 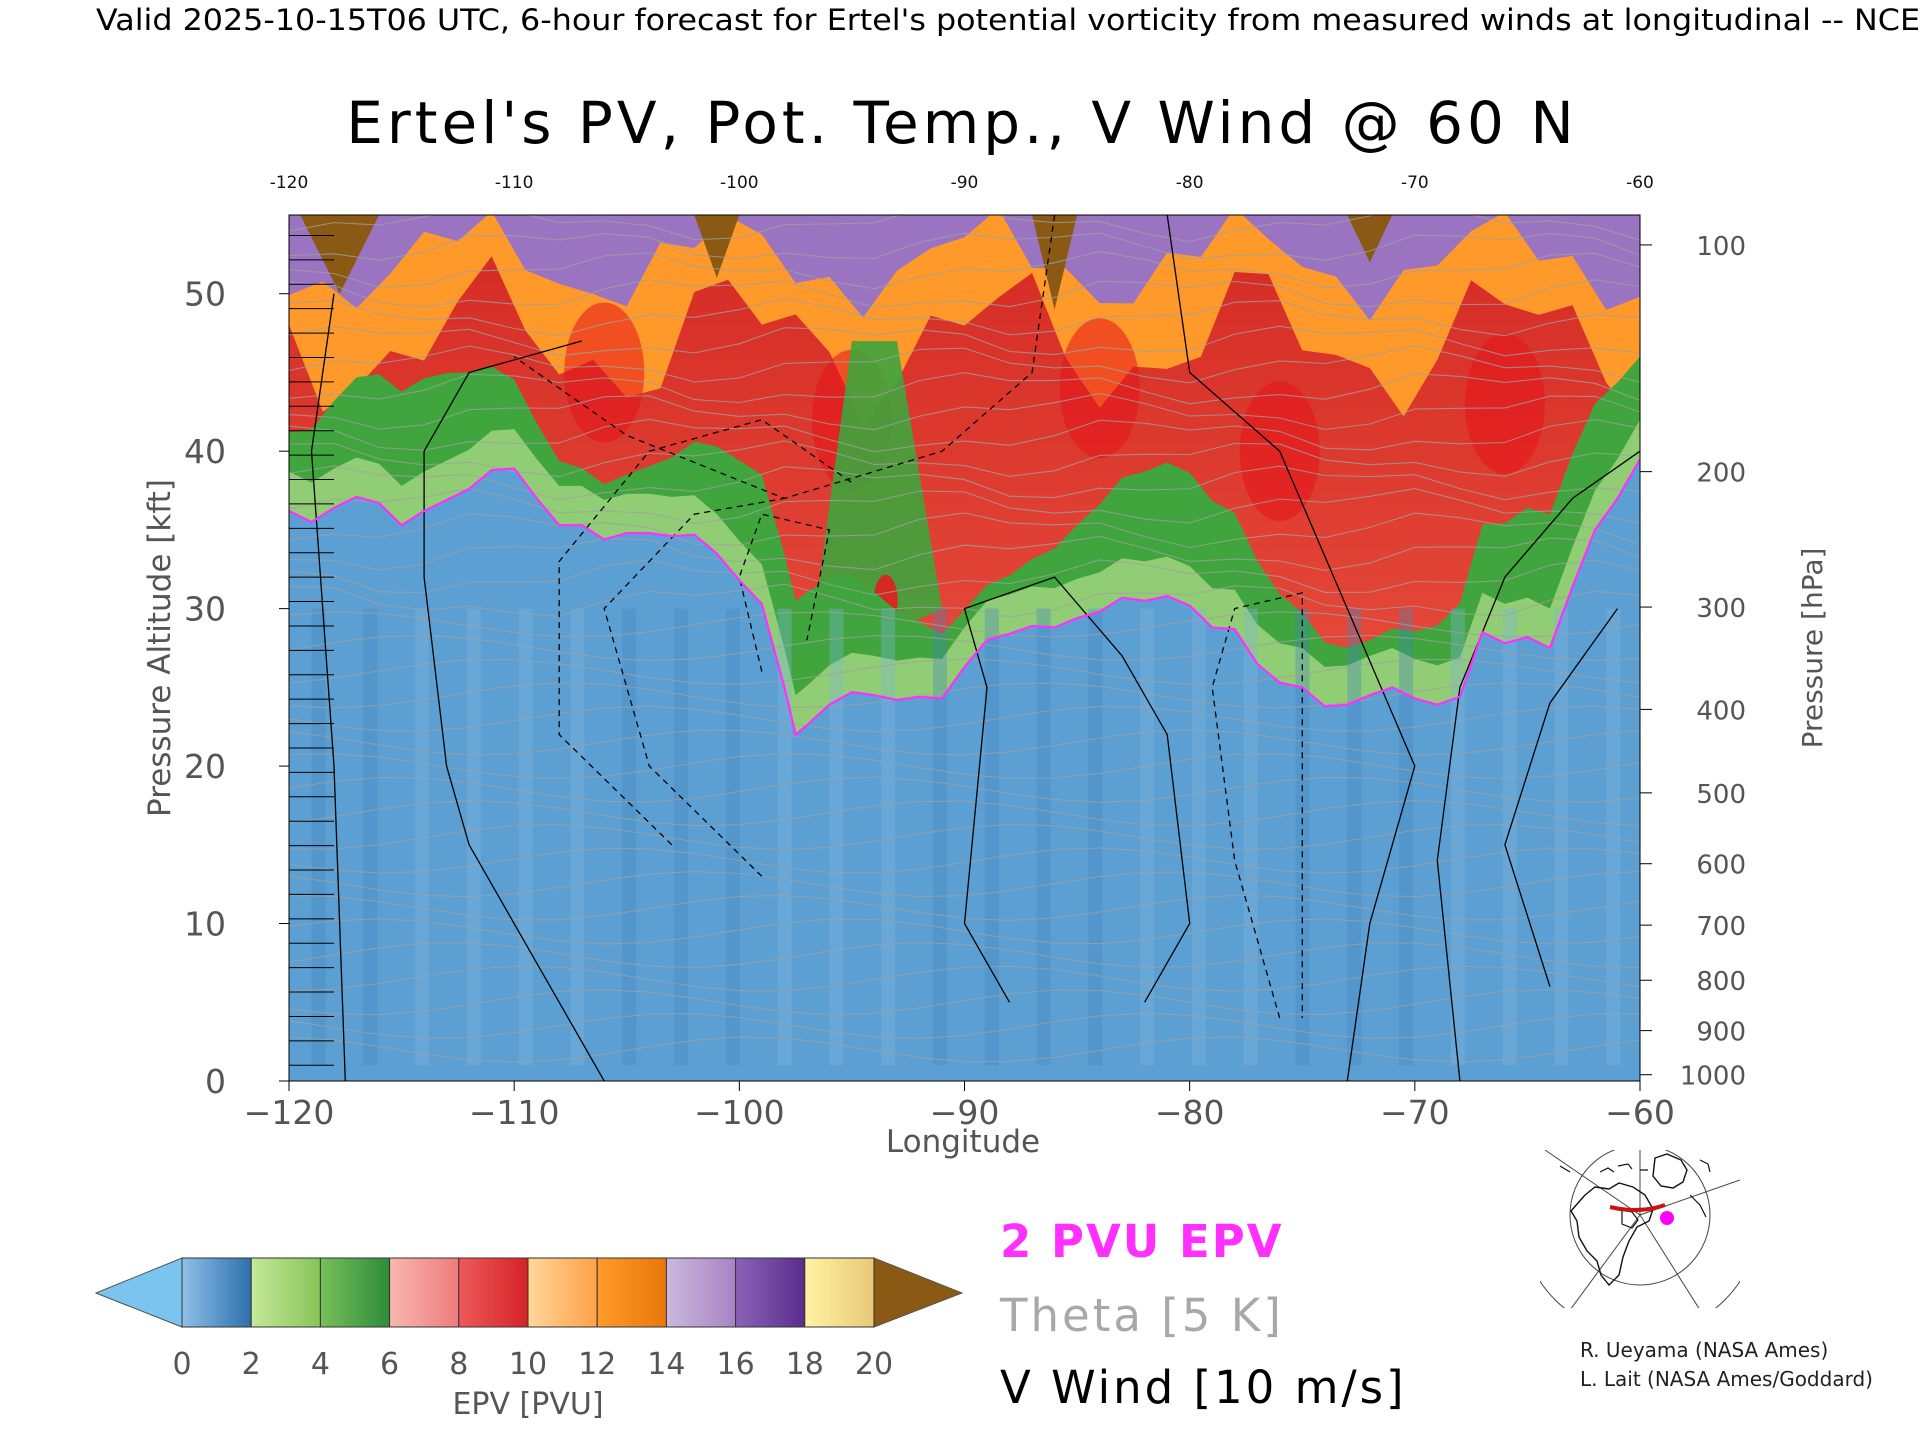 What do you see at coordinates (138, 1292) in the screenshot?
I see `colorbar-under-cap` at bounding box center [138, 1292].